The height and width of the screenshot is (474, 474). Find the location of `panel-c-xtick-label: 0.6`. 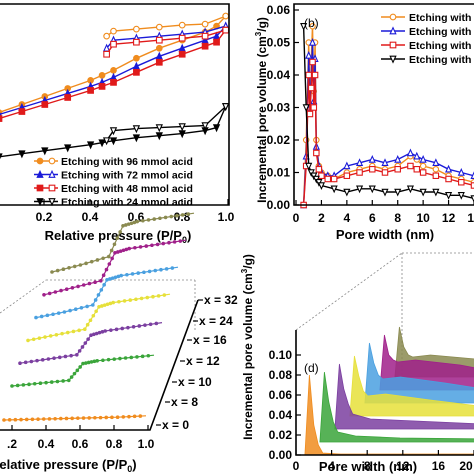

panel-c-xtick-label: 0.6 is located at coordinates (80, 444).